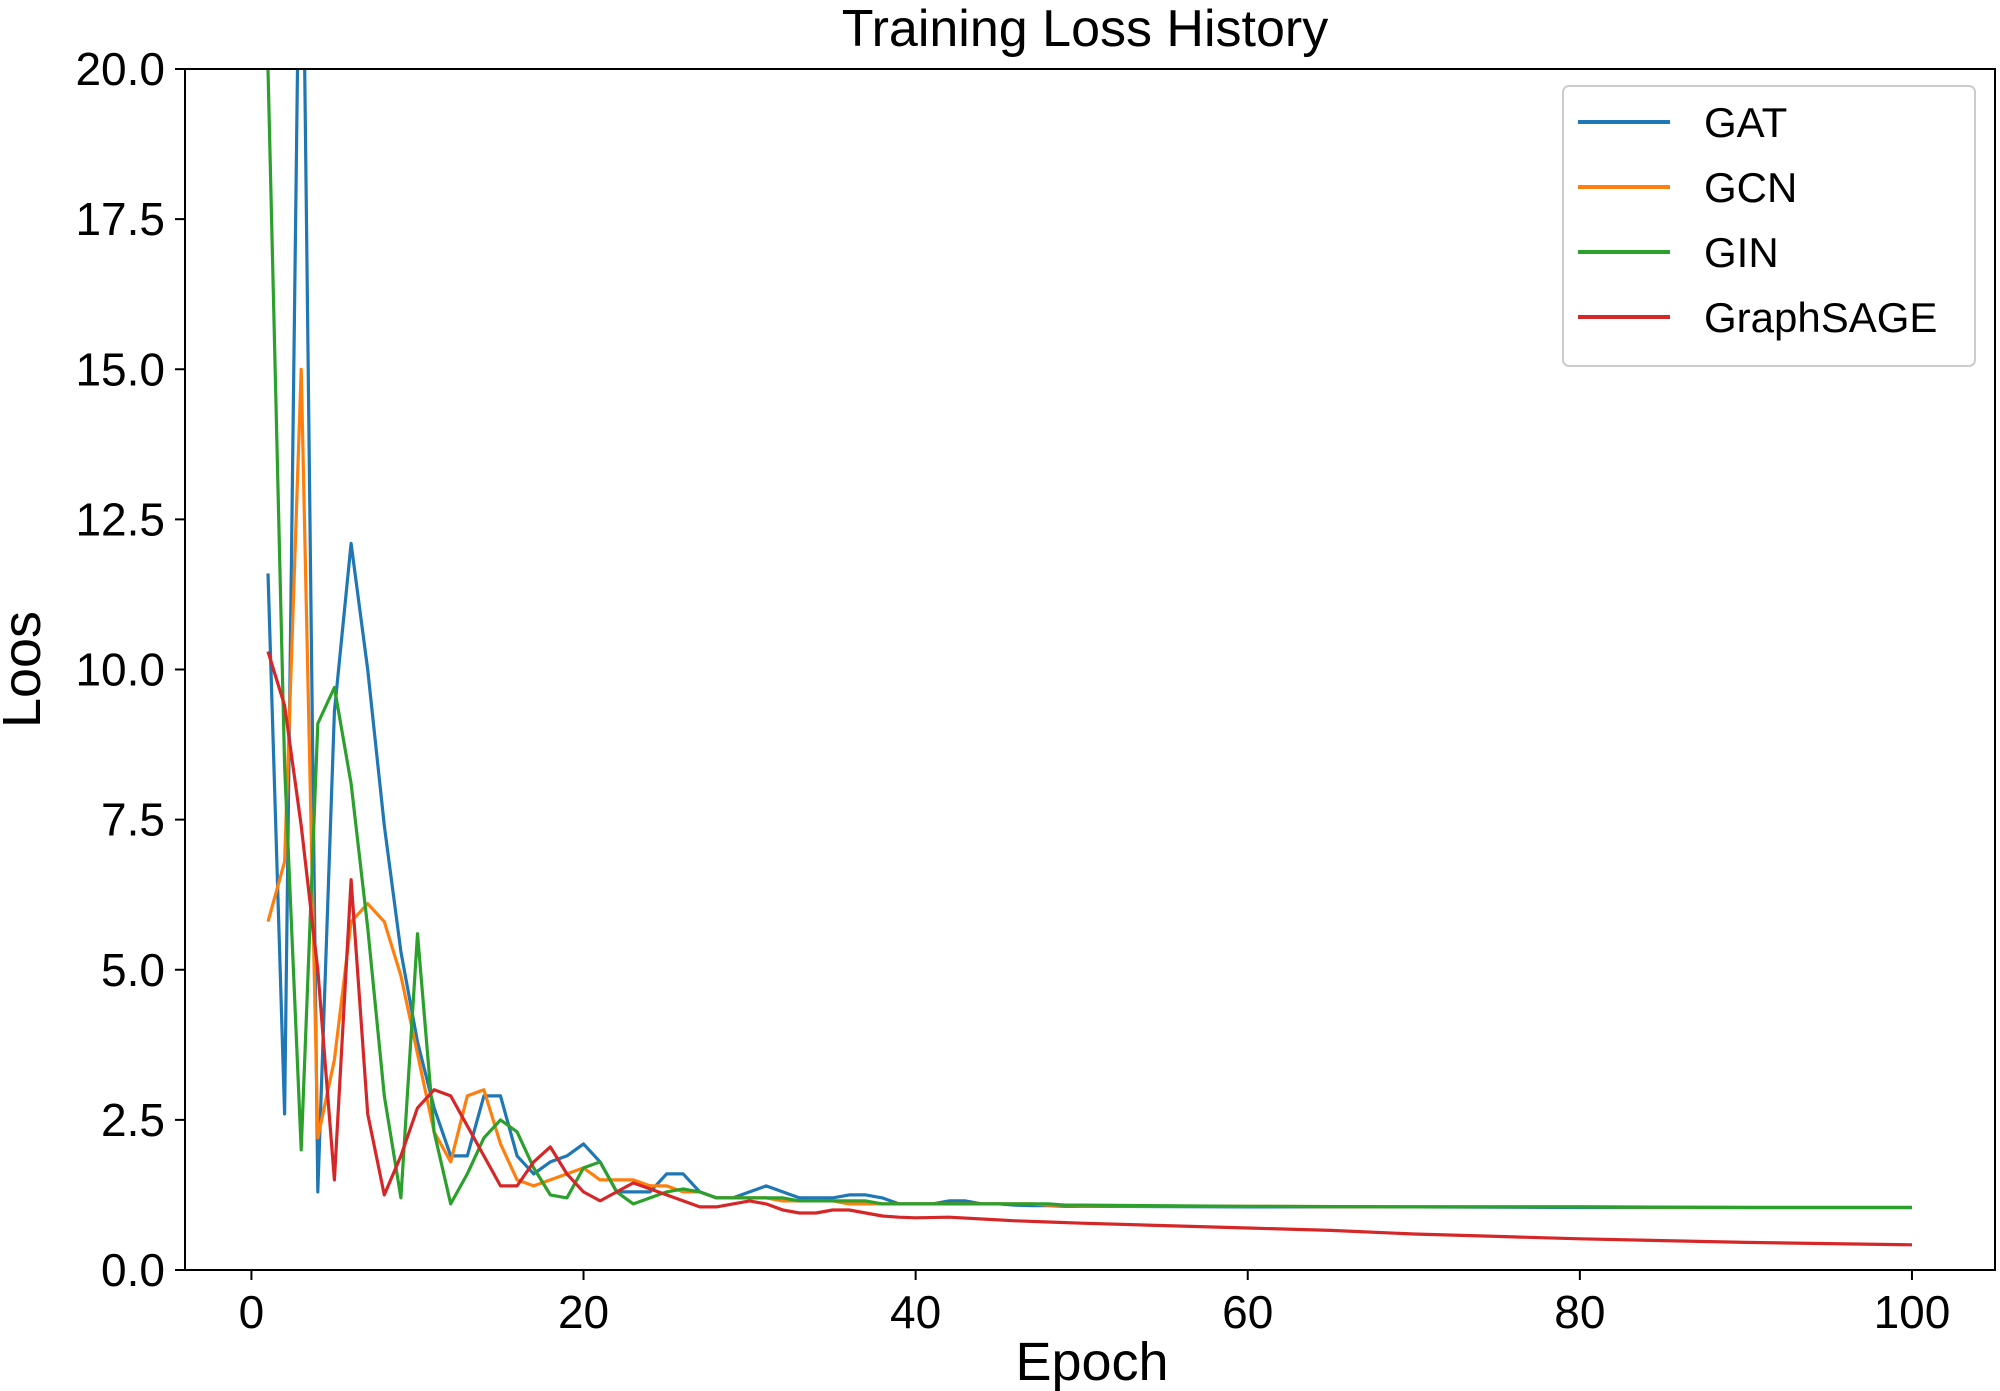  What do you see at coordinates (1820, 317) in the screenshot?
I see `legend-label-graphsage: GraphSAGE` at bounding box center [1820, 317].